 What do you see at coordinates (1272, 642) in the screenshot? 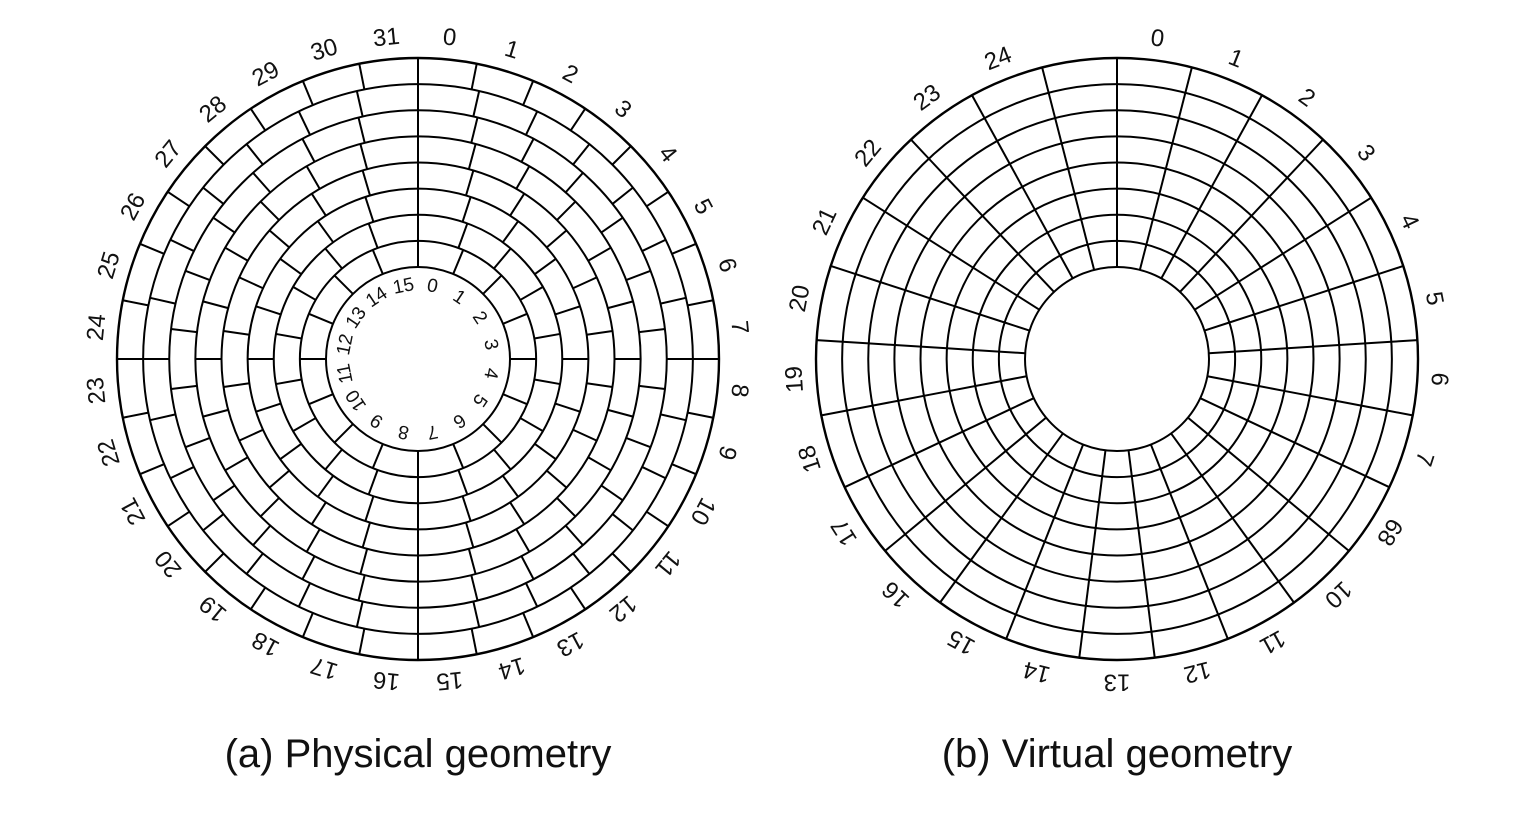
I see `outer-sector-label: 11` at bounding box center [1272, 642].